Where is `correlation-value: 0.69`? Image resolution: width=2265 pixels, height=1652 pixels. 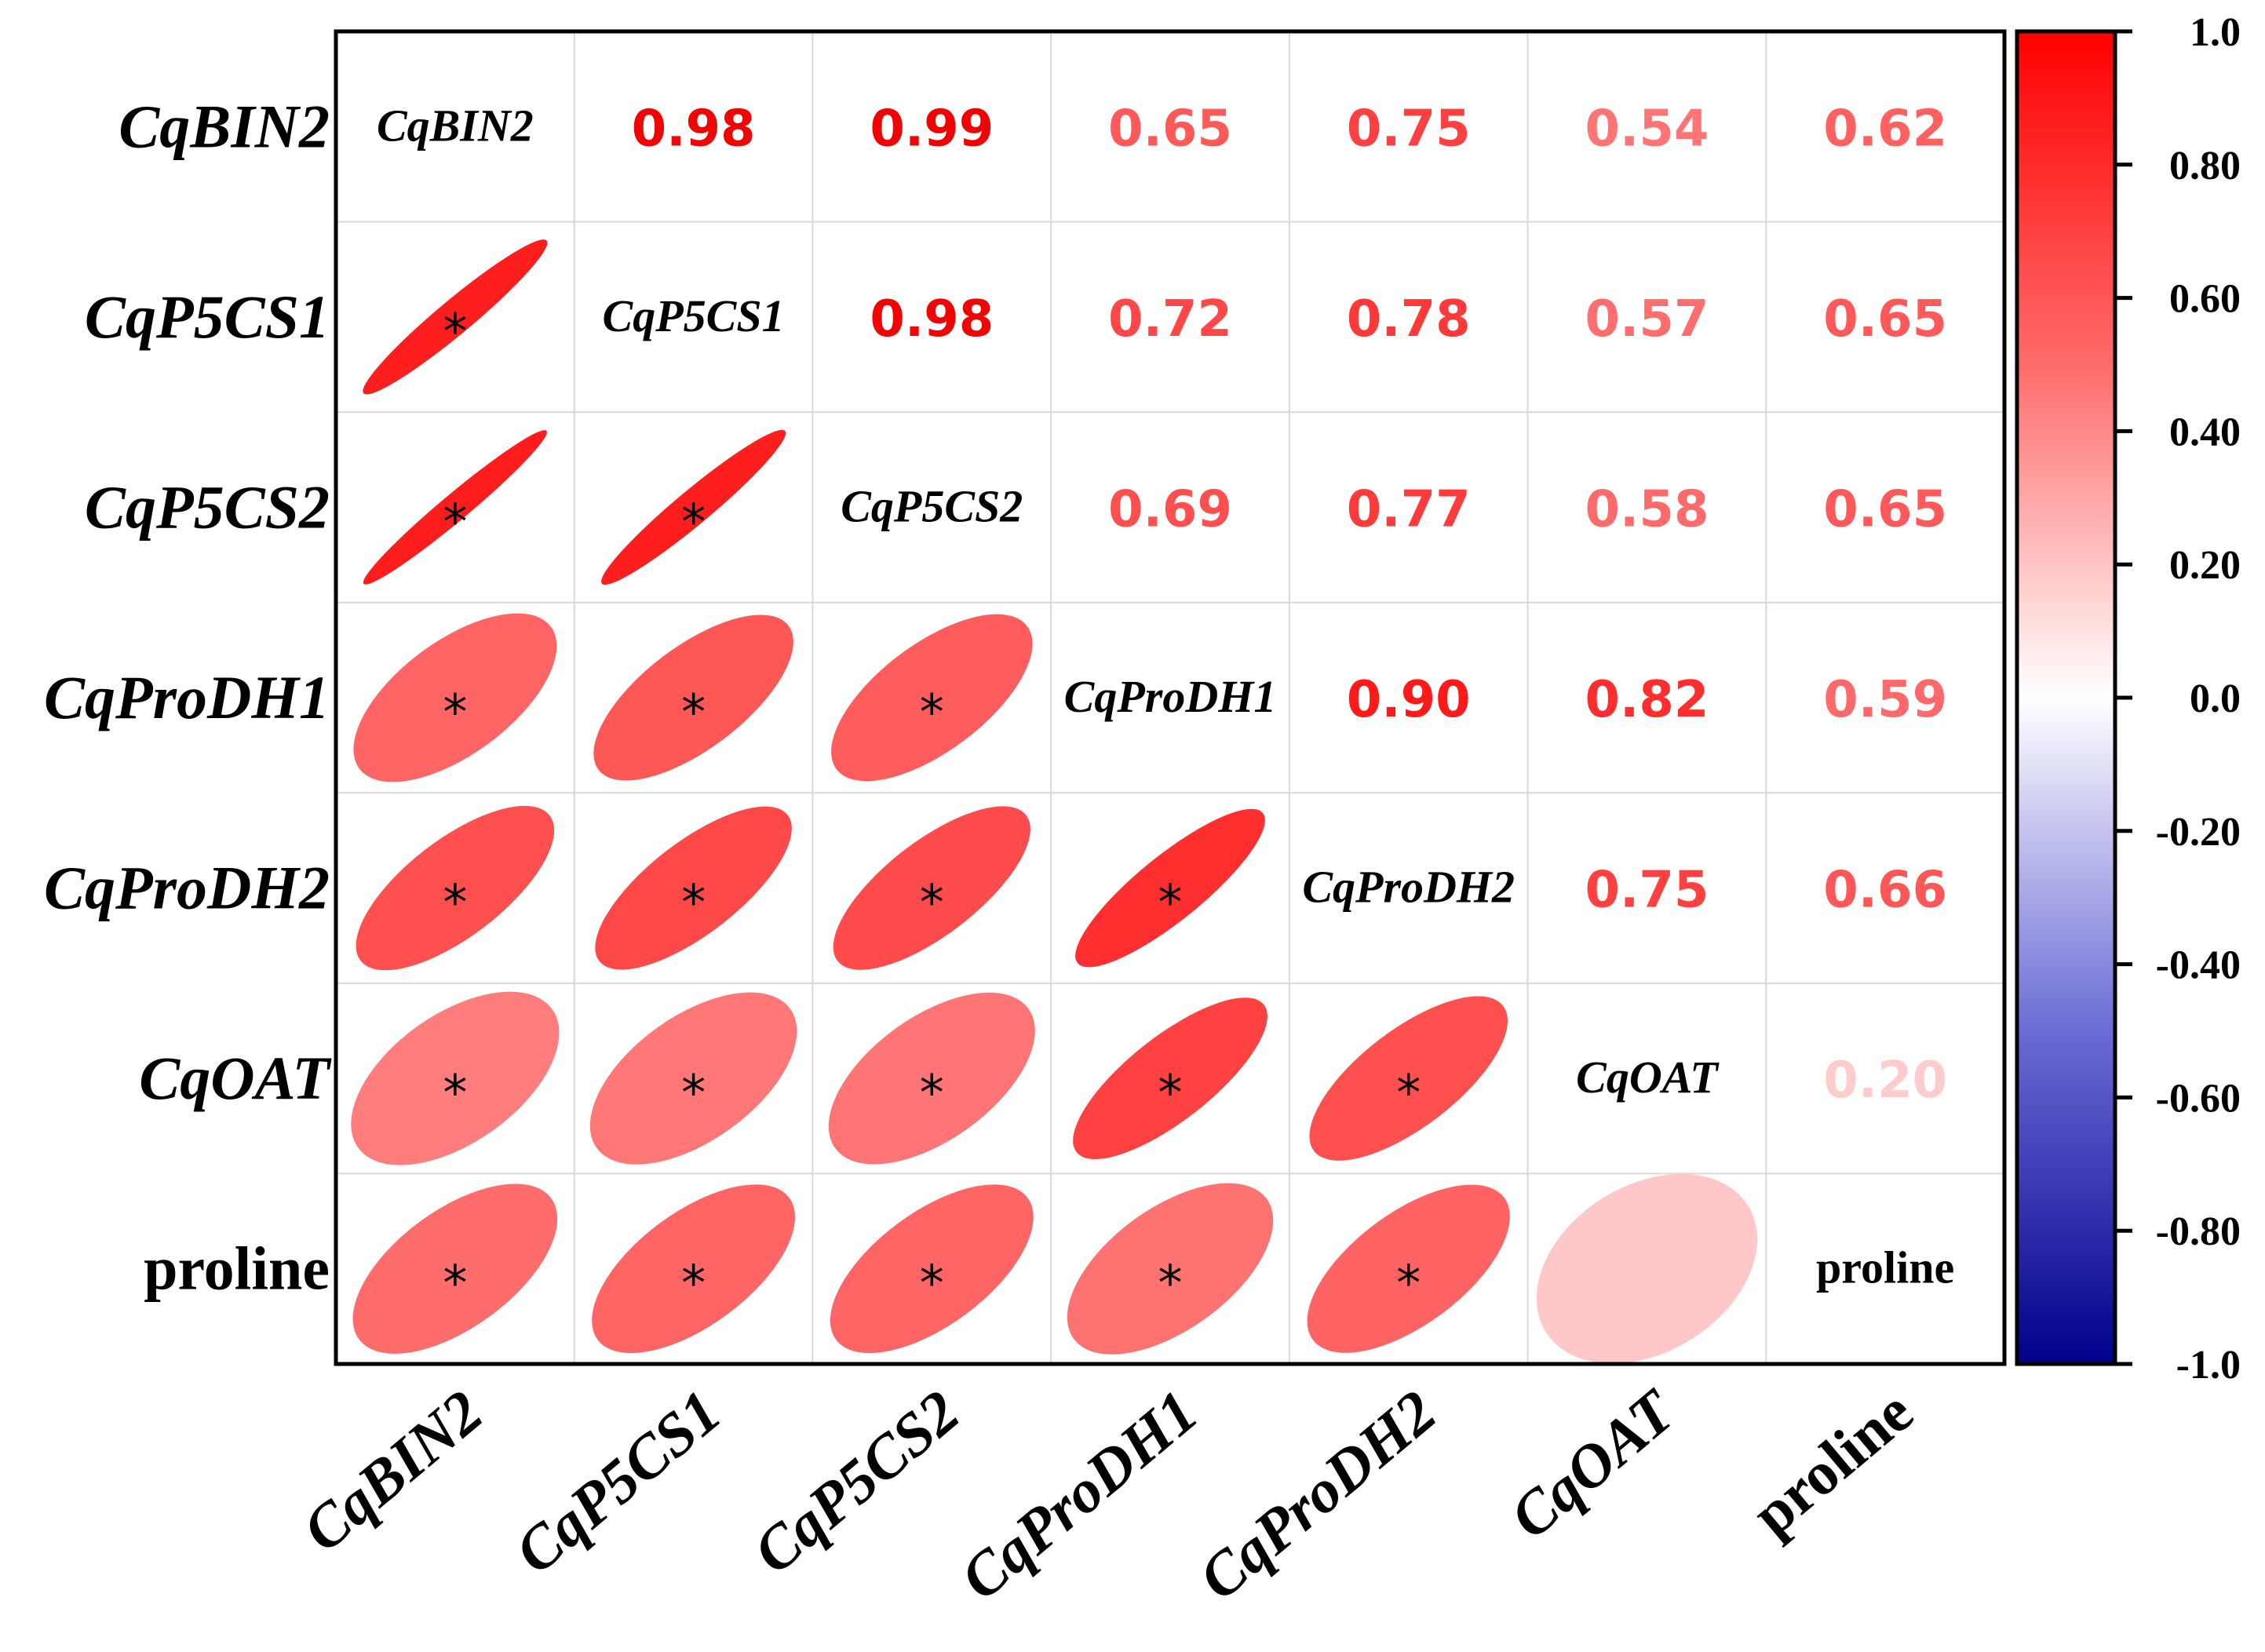
correlation-value: 0.69 is located at coordinates (1170, 509).